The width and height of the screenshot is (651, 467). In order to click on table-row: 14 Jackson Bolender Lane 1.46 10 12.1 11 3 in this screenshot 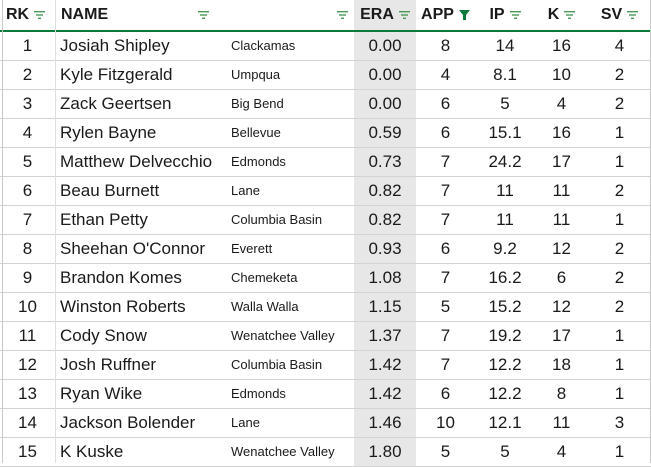, I will do `click(325, 422)`.